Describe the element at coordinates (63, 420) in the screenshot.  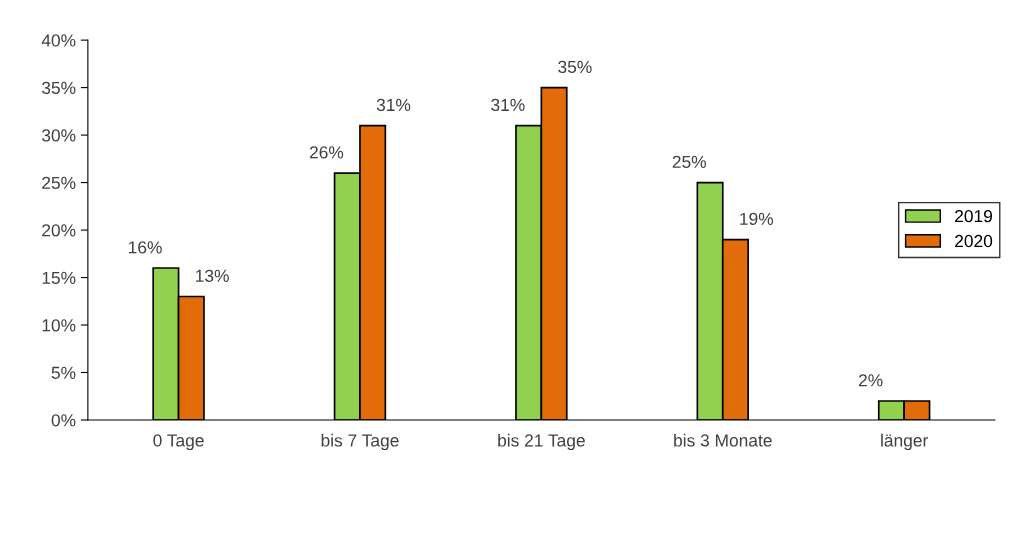
I see `y-tick-label: 0%` at that location.